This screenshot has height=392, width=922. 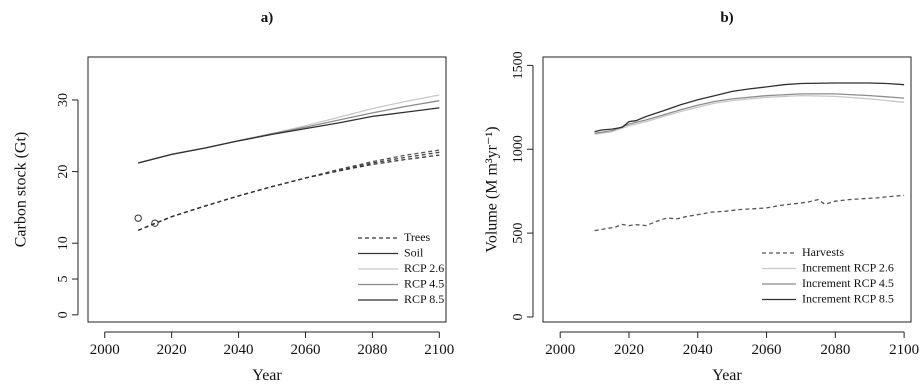 What do you see at coordinates (424, 268) in the screenshot?
I see `legend-label: RCP 2.6` at bounding box center [424, 268].